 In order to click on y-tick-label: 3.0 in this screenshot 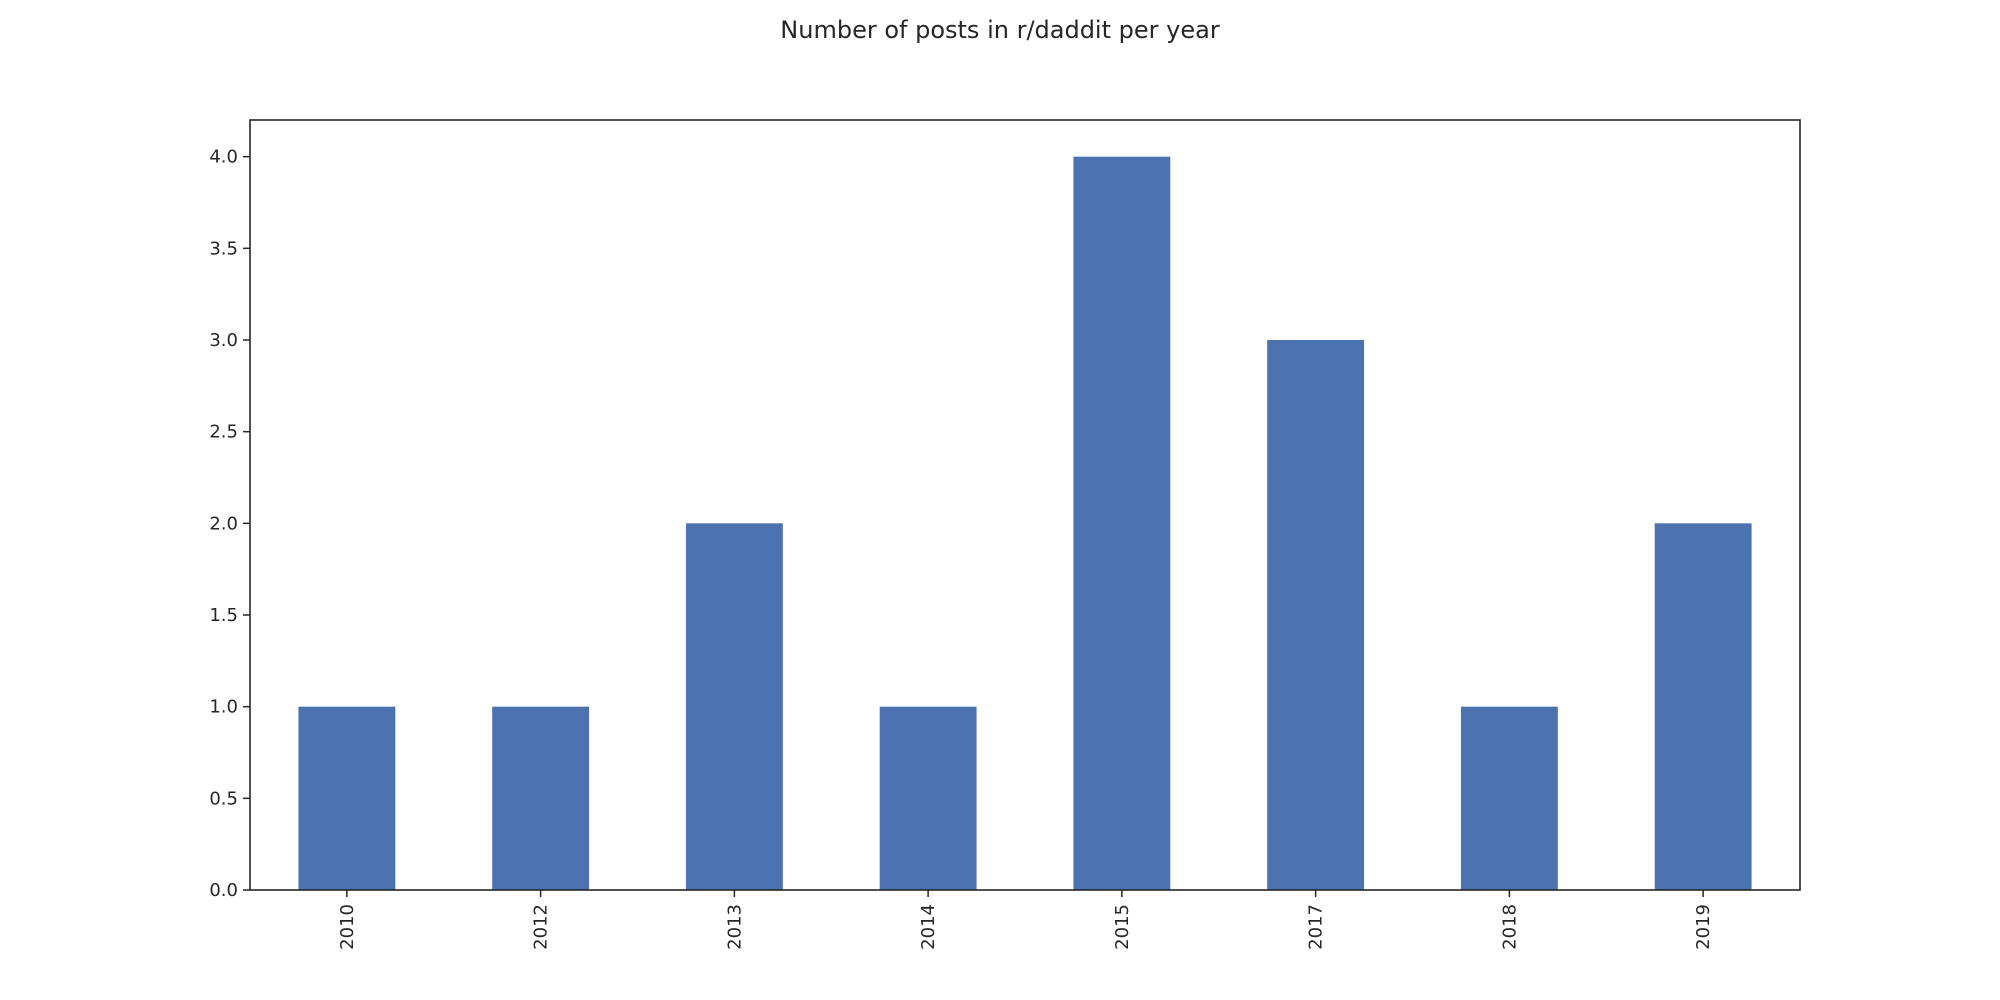, I will do `click(223, 340)`.